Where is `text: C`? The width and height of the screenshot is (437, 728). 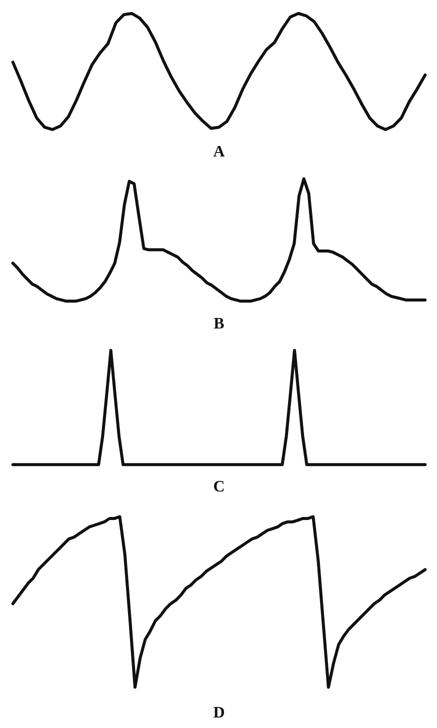 text: C is located at coordinates (219, 487).